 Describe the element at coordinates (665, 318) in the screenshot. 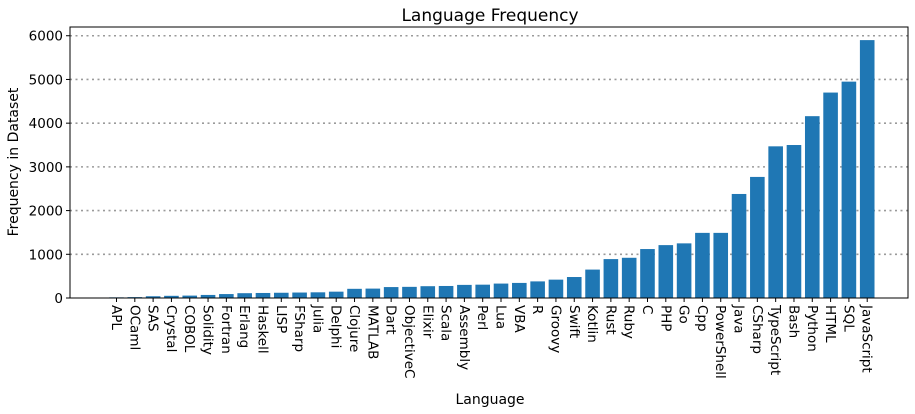

I see `x-tick-label: PHP` at that location.